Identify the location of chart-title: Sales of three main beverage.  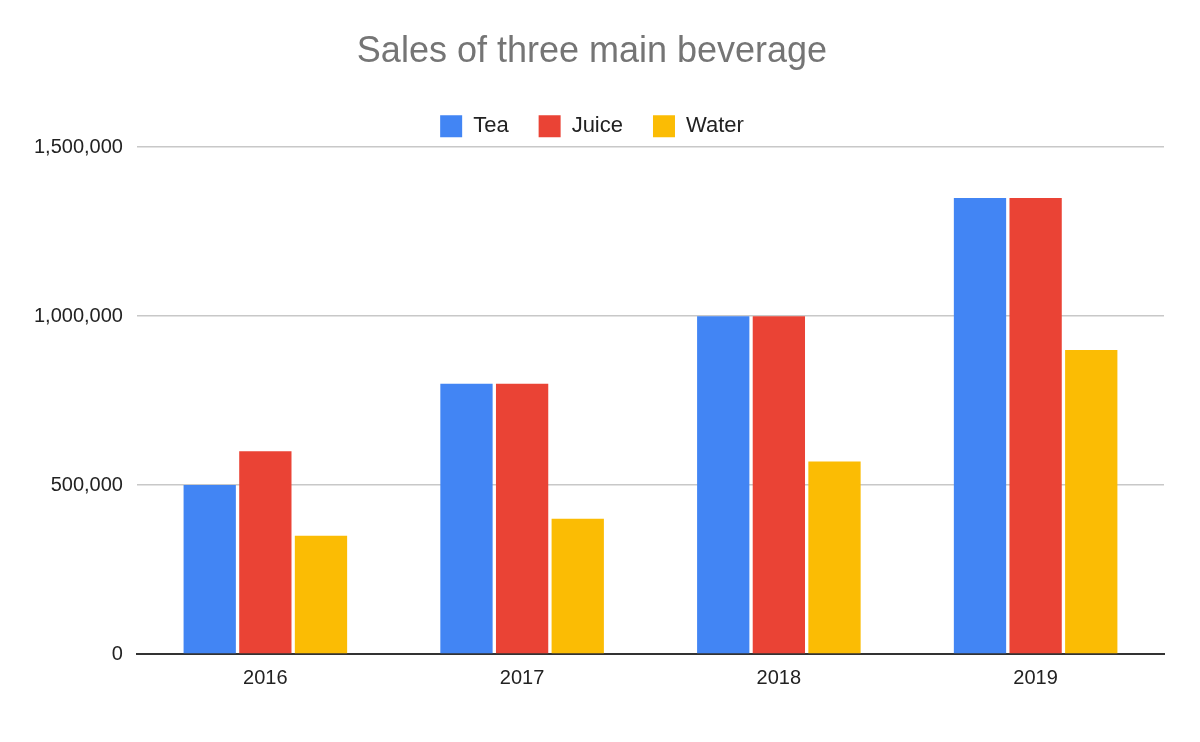
(592, 49).